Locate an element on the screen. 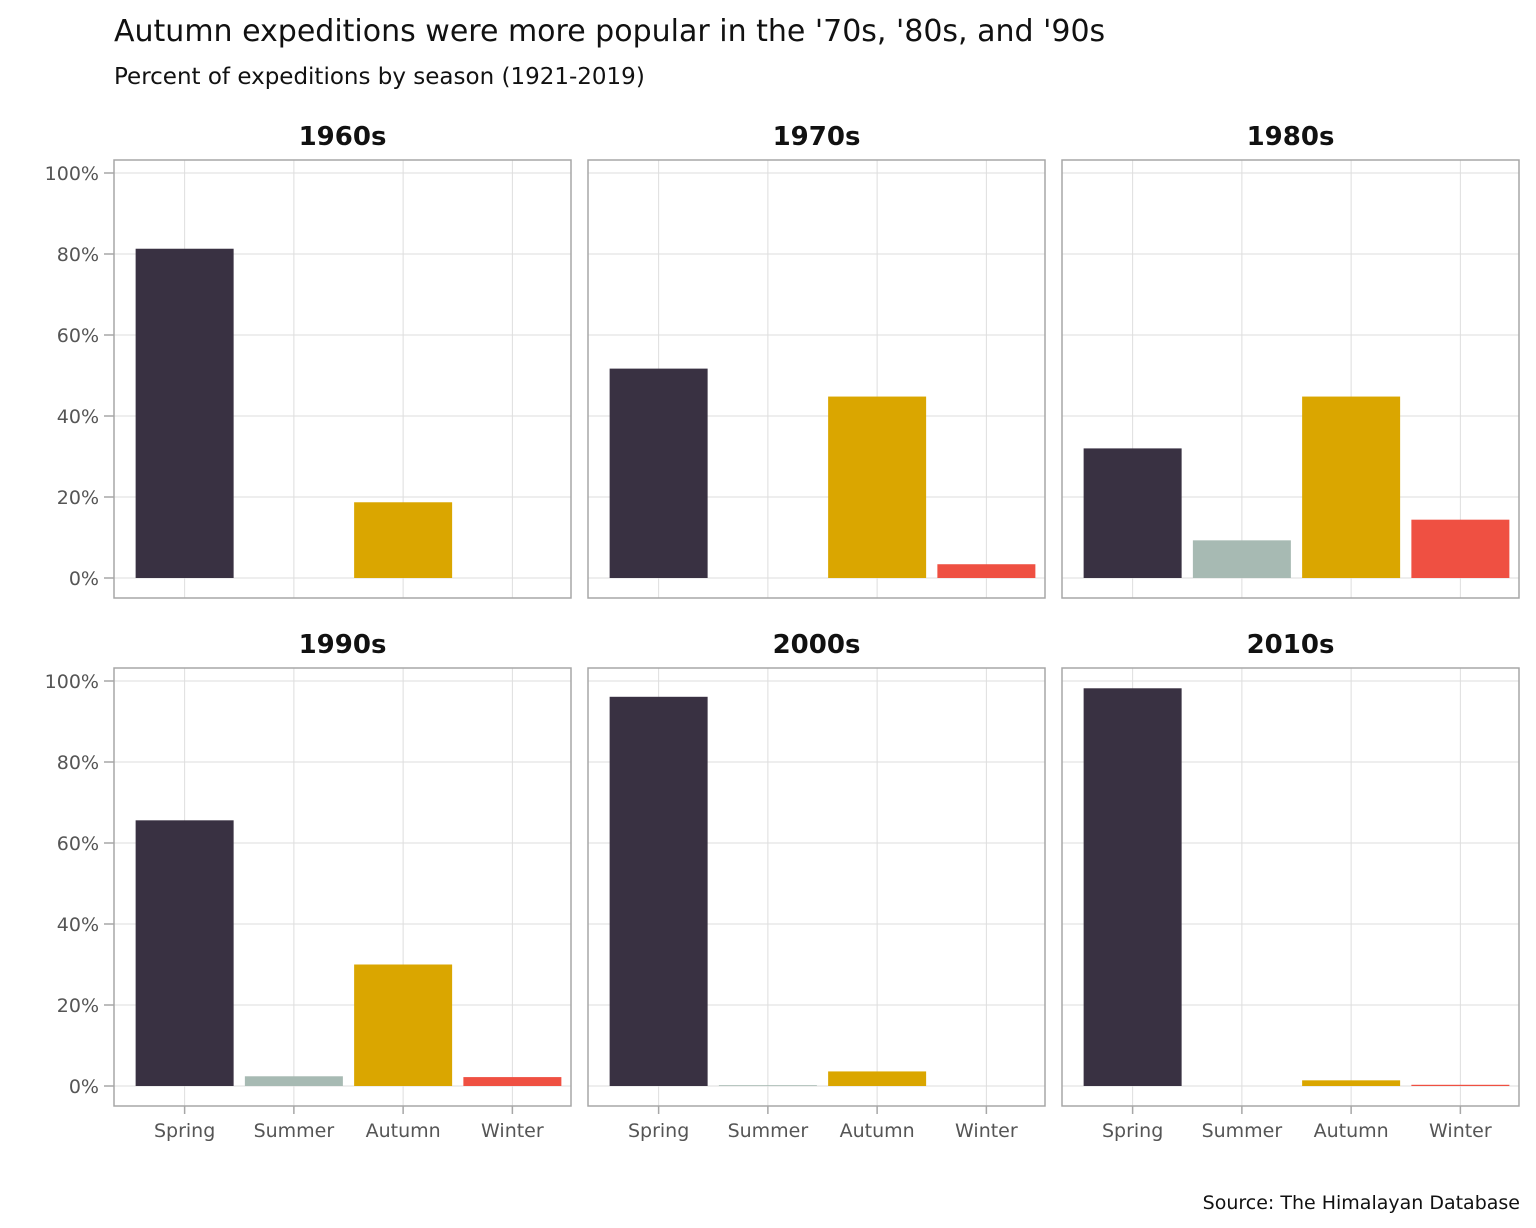 The height and width of the screenshot is (1228, 1536). bar-1970s-autumn is located at coordinates (877, 487).